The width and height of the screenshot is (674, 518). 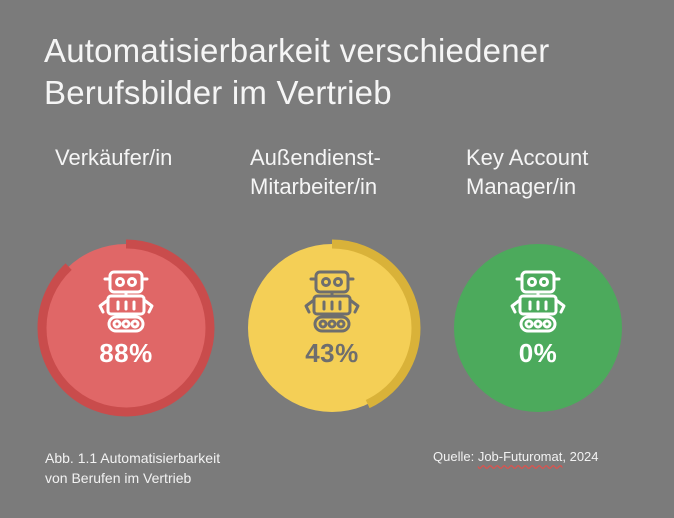 What do you see at coordinates (520, 456) in the screenshot?
I see `source-name: Job-Futuromat` at bounding box center [520, 456].